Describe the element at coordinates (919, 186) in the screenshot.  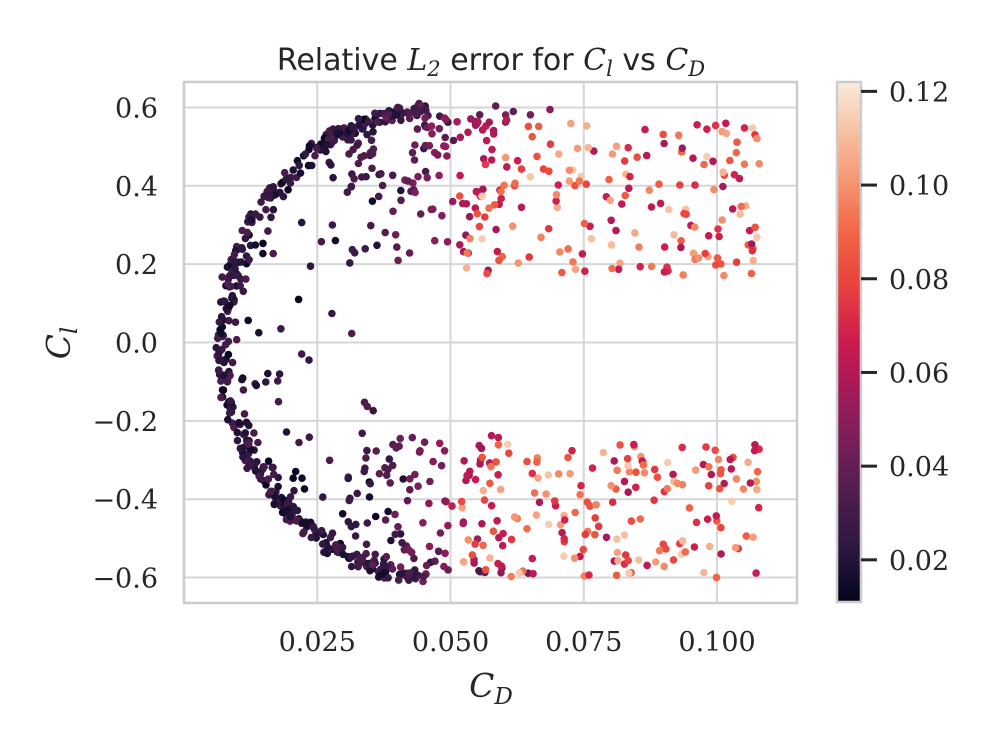
I see `colorbar-tick-label: 0.10` at that location.